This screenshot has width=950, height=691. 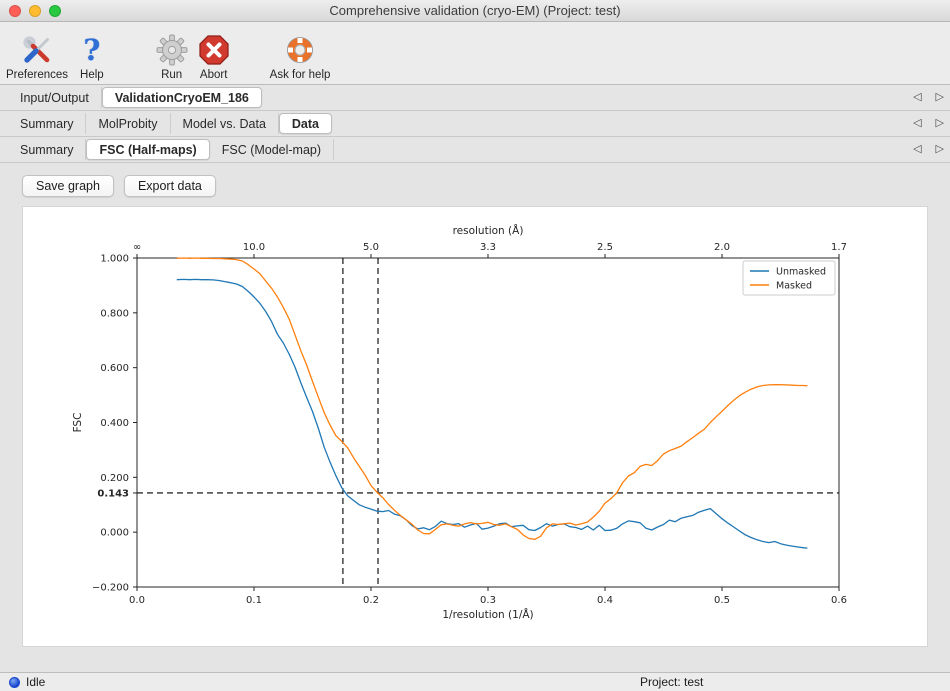 What do you see at coordinates (254, 247) in the screenshot?
I see `svg-text: 10.0` at bounding box center [254, 247].